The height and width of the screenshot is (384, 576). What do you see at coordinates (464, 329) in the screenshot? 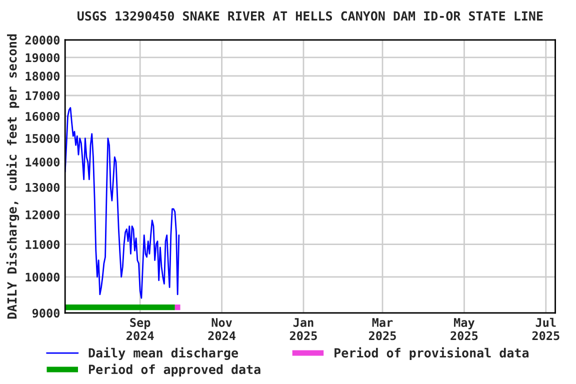
I see `x-tick-label: May 2025` at bounding box center [464, 329].